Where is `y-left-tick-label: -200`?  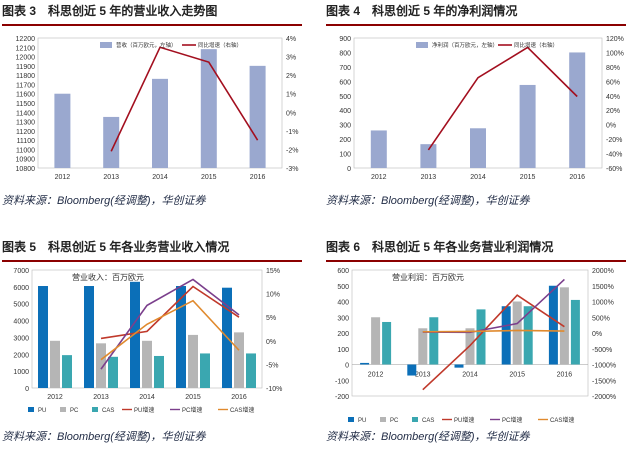
y-left-tick-label: -200 is located at coordinates (342, 397).